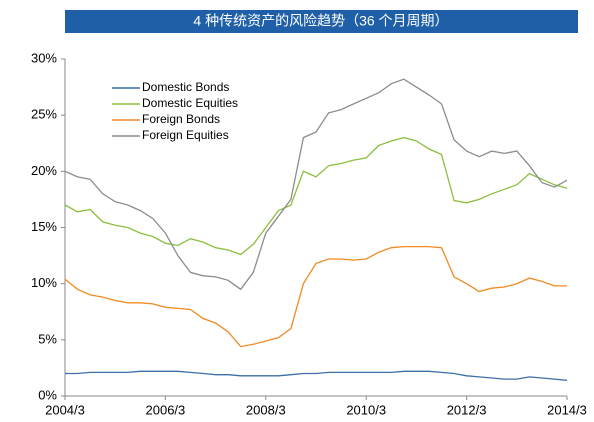 The image size is (594, 422). I want to click on y-tick-label: 30%, so click(44, 57).